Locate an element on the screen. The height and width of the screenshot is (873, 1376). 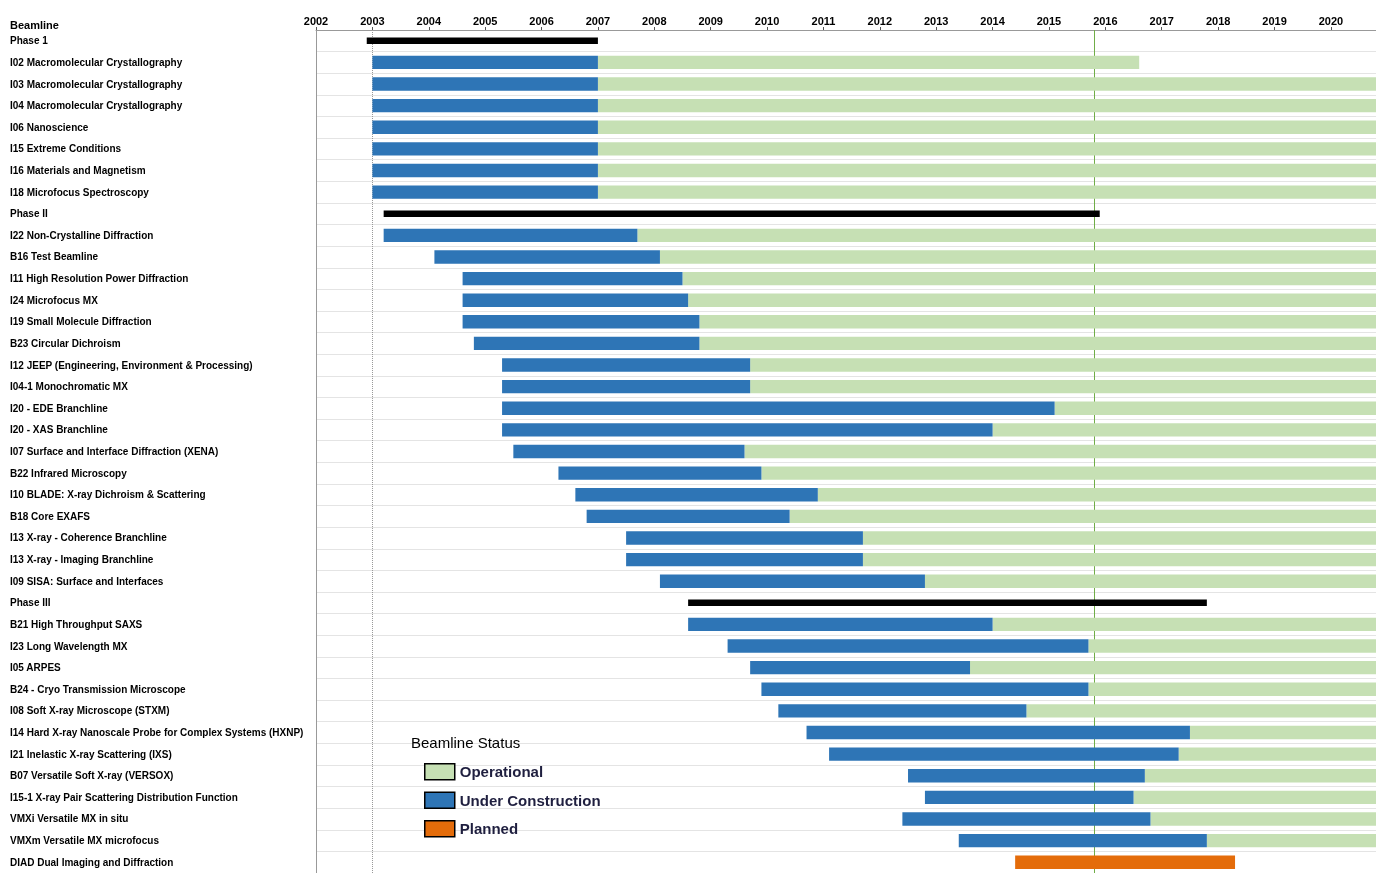
x-tick-label: 2017 is located at coordinates (1161, 20).